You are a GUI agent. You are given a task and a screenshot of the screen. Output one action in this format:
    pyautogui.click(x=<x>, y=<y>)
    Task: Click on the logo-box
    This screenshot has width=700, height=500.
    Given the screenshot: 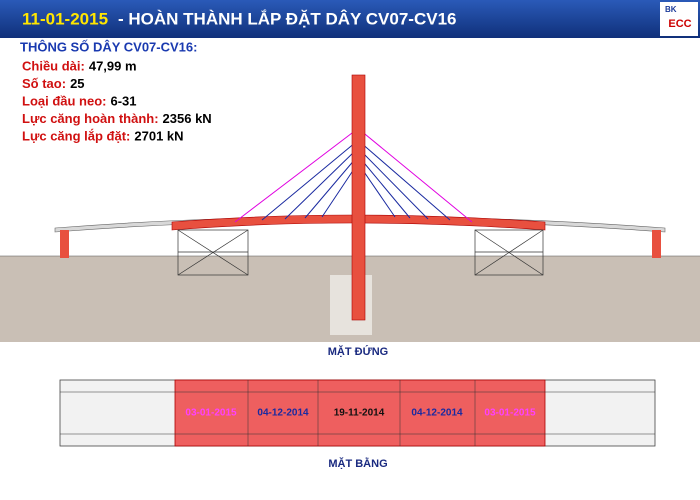 What is the action you would take?
    pyautogui.click(x=679, y=19)
    